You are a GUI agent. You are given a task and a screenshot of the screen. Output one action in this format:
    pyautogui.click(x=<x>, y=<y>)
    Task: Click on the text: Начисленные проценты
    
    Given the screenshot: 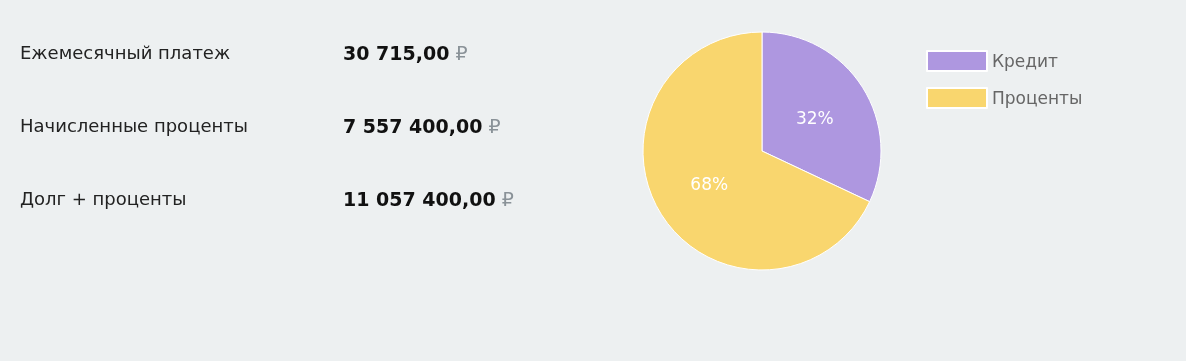 What is the action you would take?
    pyautogui.click(x=134, y=125)
    